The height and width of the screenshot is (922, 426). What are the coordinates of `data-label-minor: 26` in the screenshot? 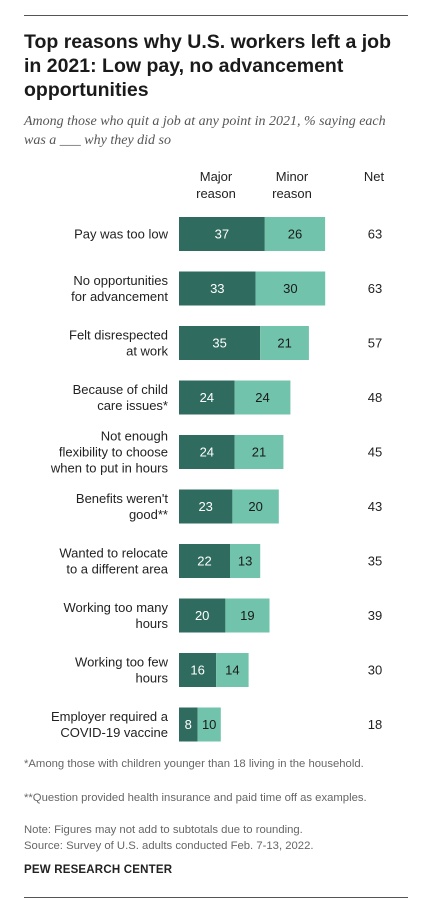 It's located at (295, 234).